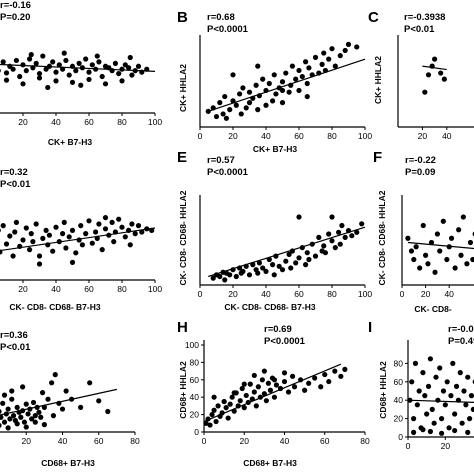  Describe the element at coordinates (14, 172) in the screenshot. I see `correlation-r: r=0.32` at that location.